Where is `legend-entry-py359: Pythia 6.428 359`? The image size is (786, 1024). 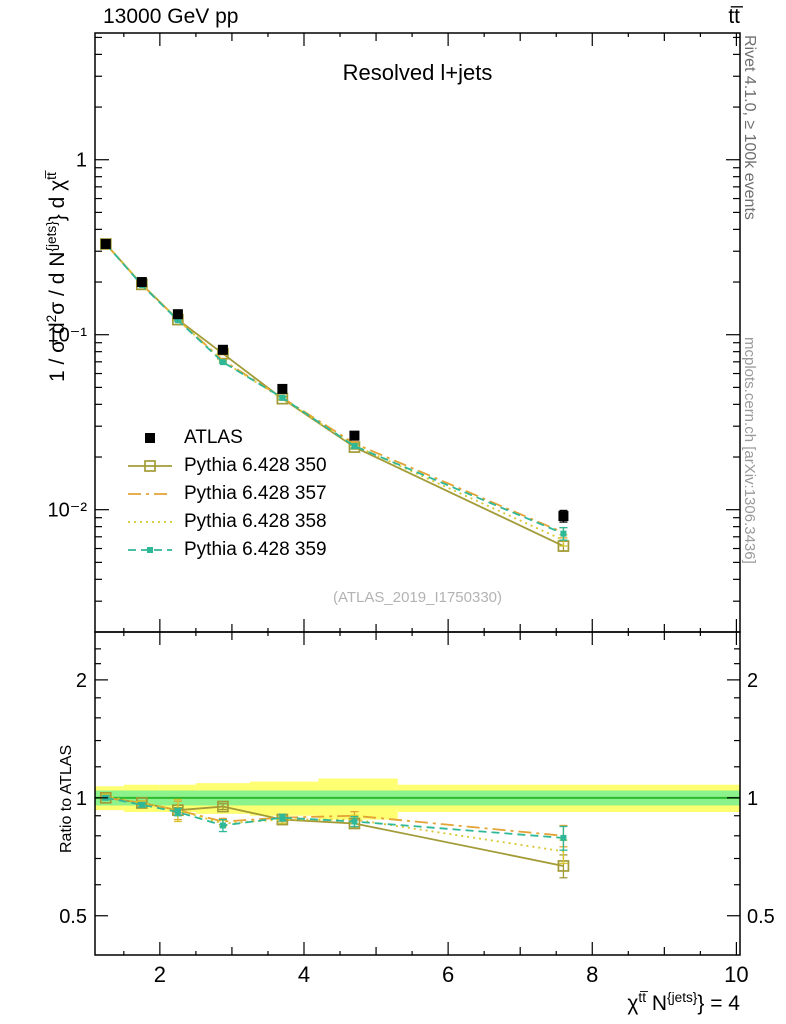 legend-entry-py359: Pythia 6.428 359 is located at coordinates (226, 550).